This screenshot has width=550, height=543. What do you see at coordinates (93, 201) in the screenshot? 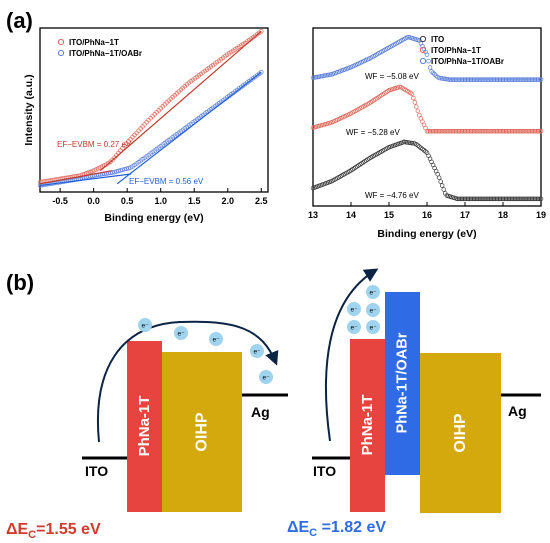
I see `x-tick-label: 0.0` at bounding box center [93, 201].